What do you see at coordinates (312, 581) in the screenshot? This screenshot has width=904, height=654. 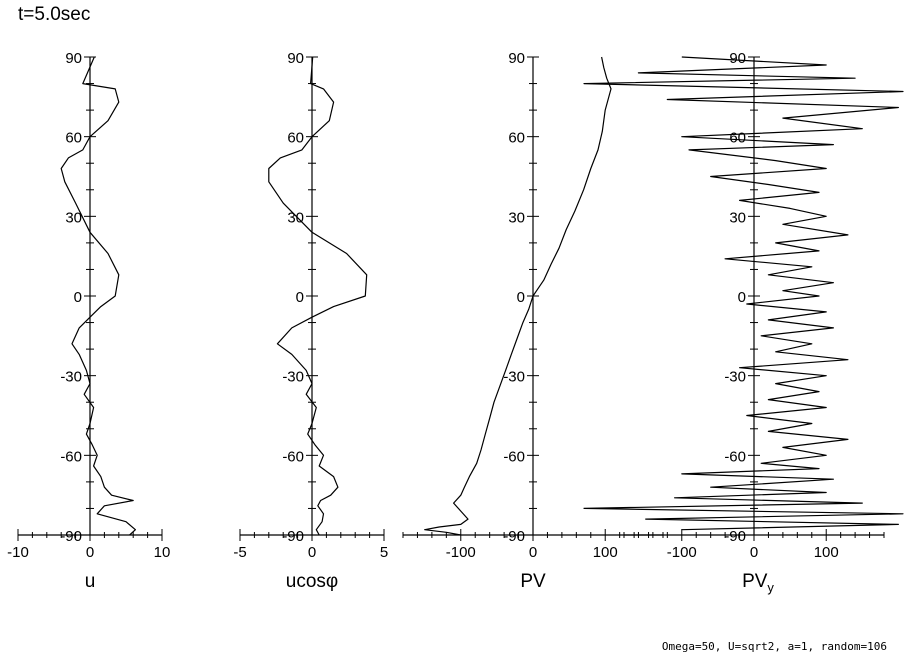 I see `x-axis-label: ucosφ` at bounding box center [312, 581].